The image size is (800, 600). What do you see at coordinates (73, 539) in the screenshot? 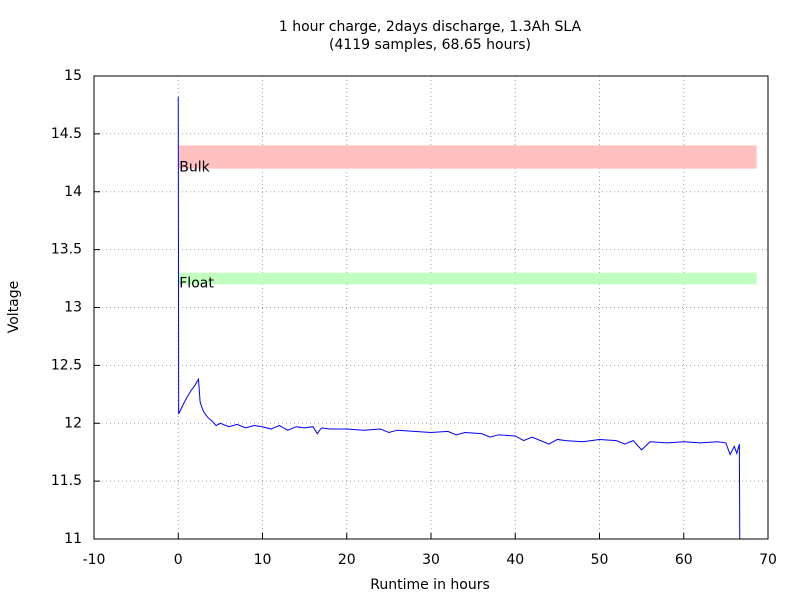
I see `y-tick-label: 11` at bounding box center [73, 539].